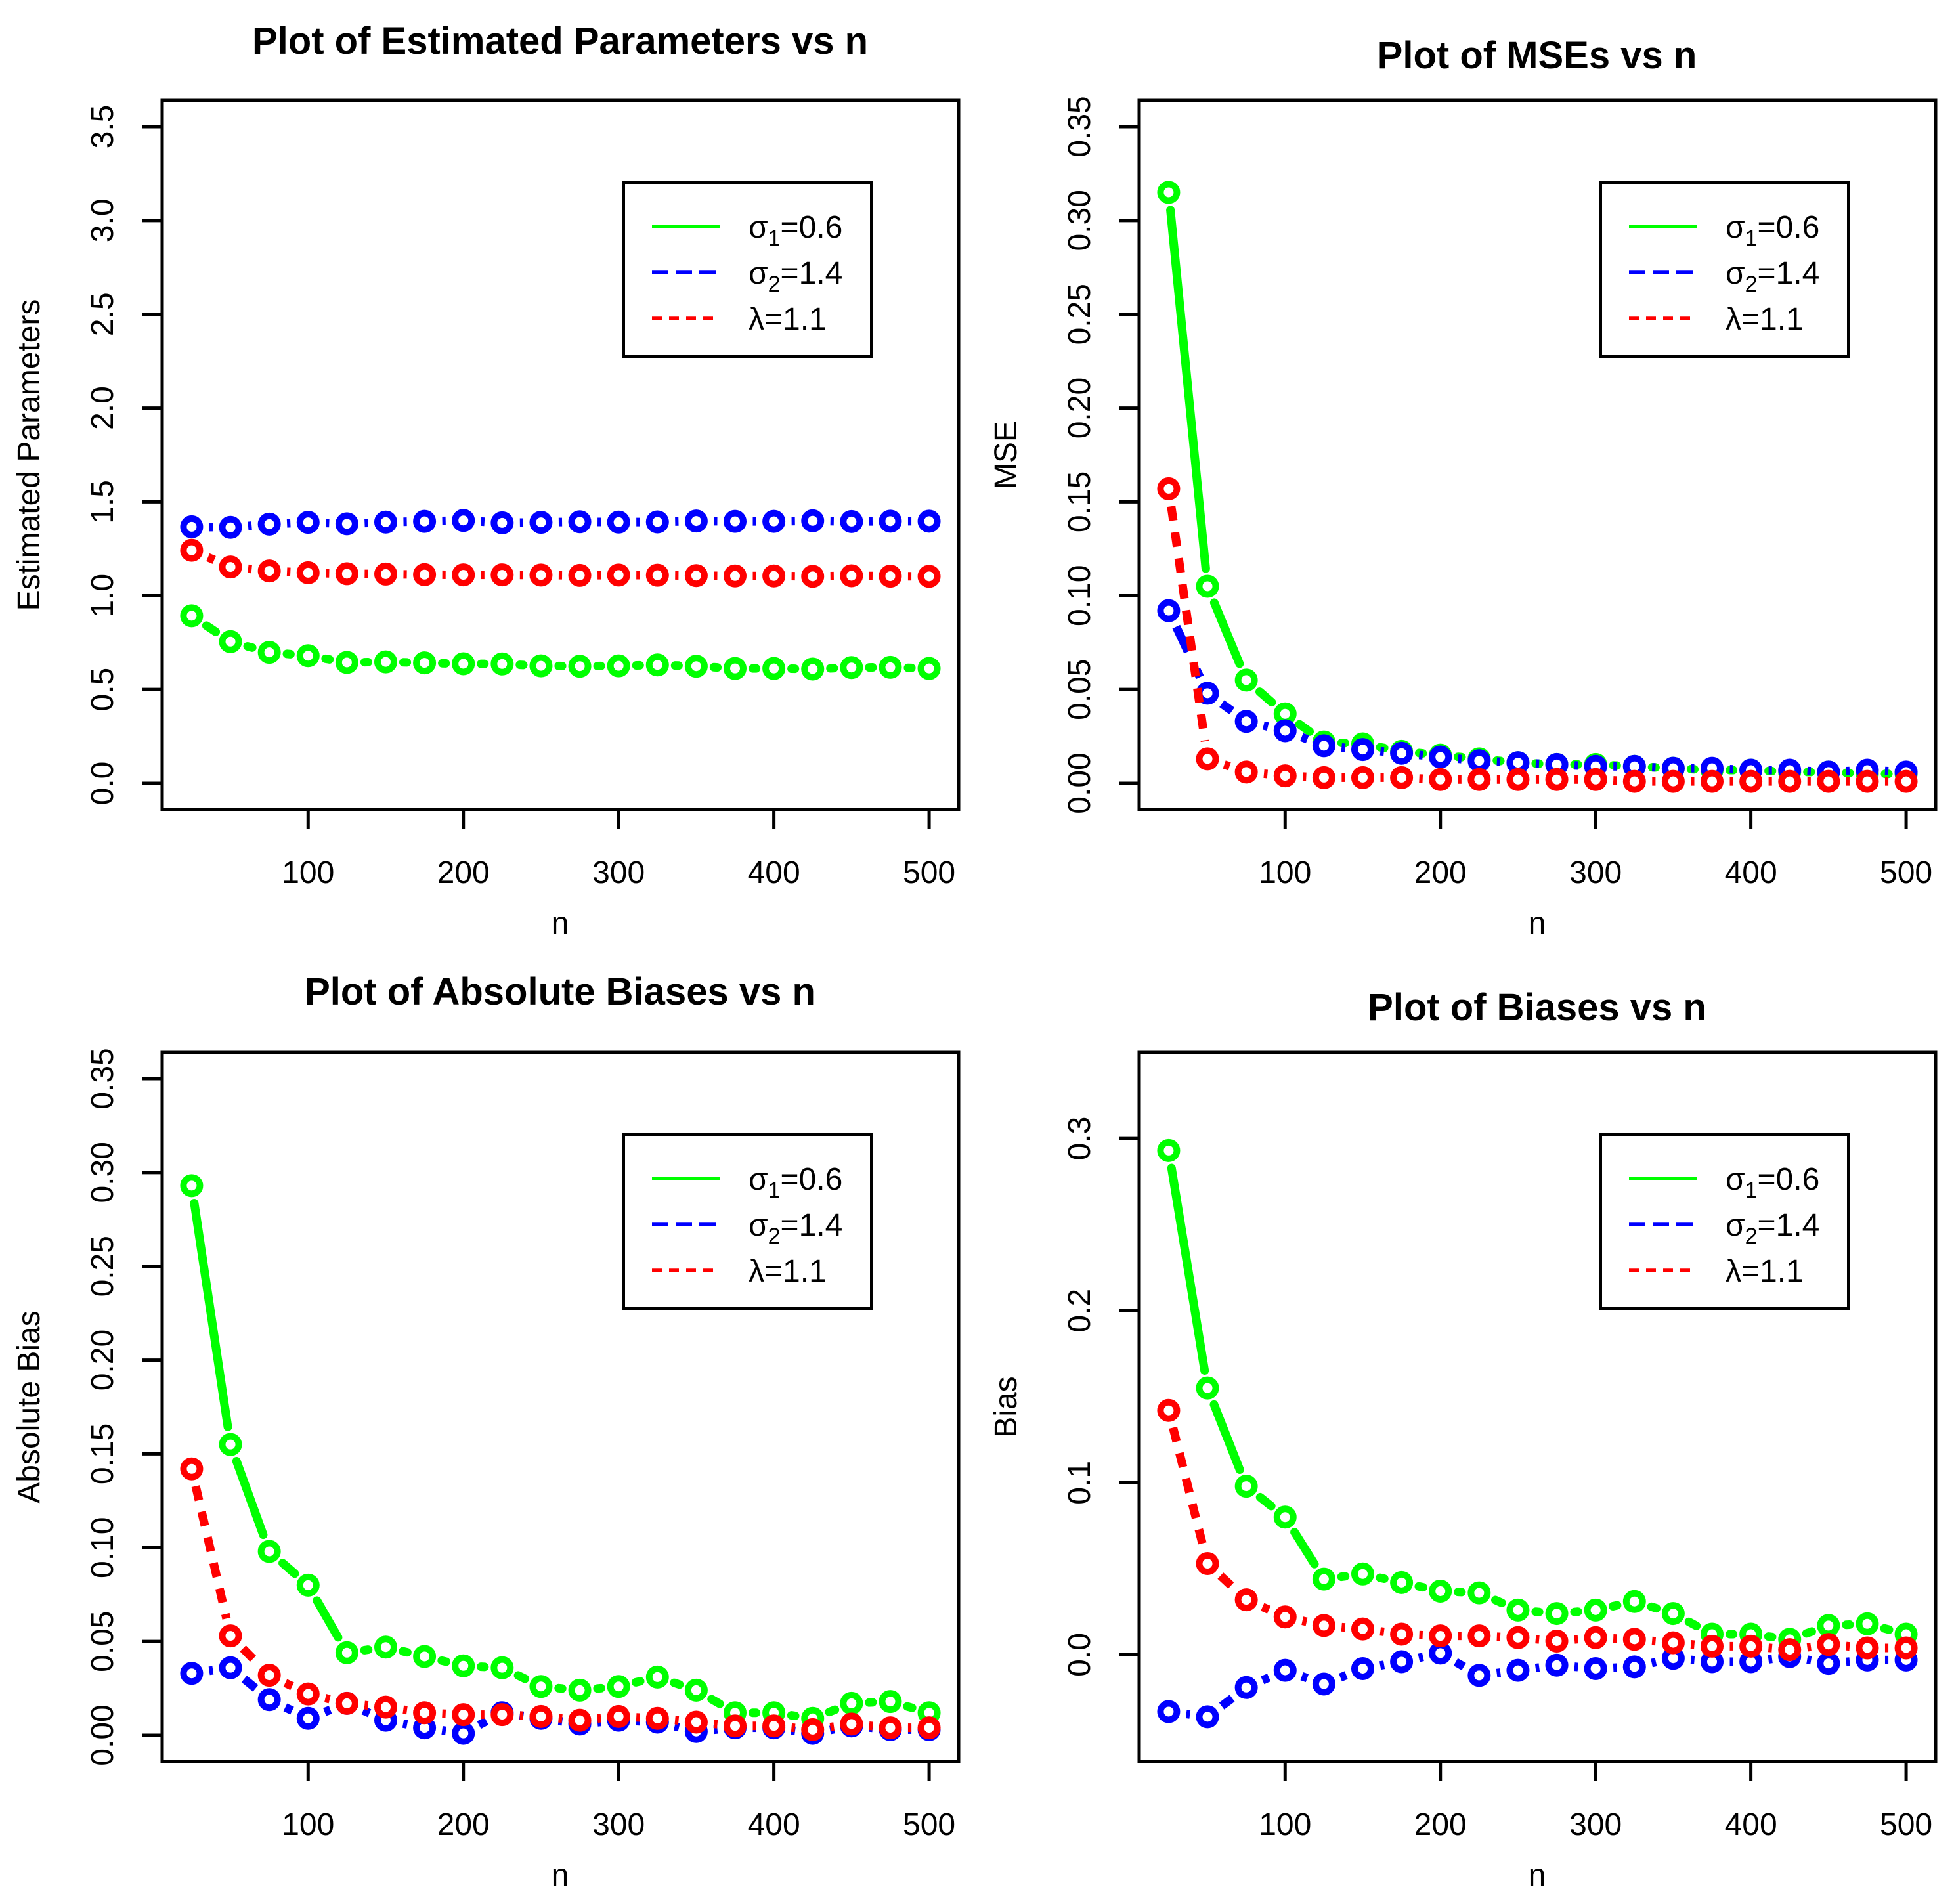  I want to click on x-axis-title: n, so click(560, 923).